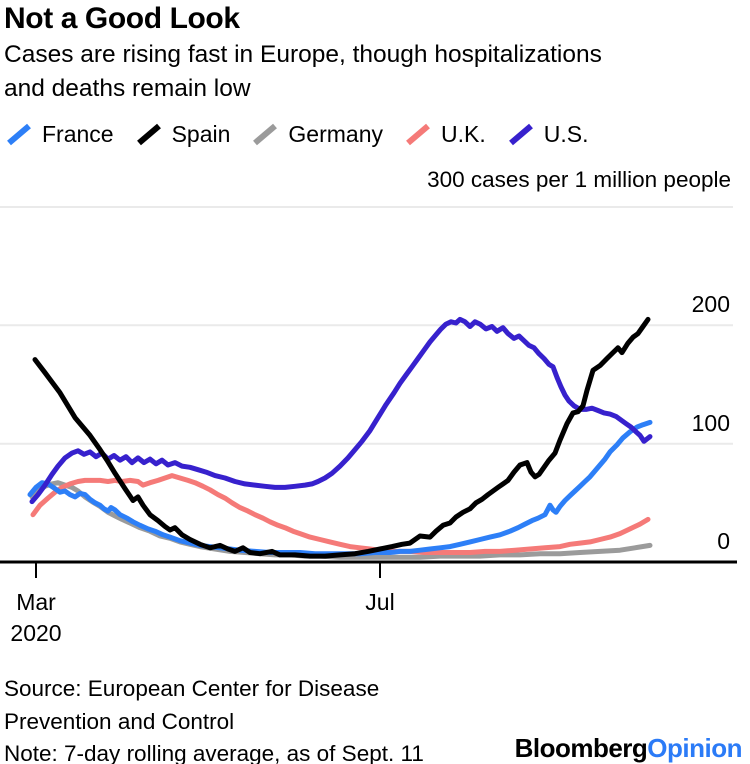 Image resolution: width=750 pixels, height=764 pixels. I want to click on legend-item-germany: Germany, so click(317, 134).